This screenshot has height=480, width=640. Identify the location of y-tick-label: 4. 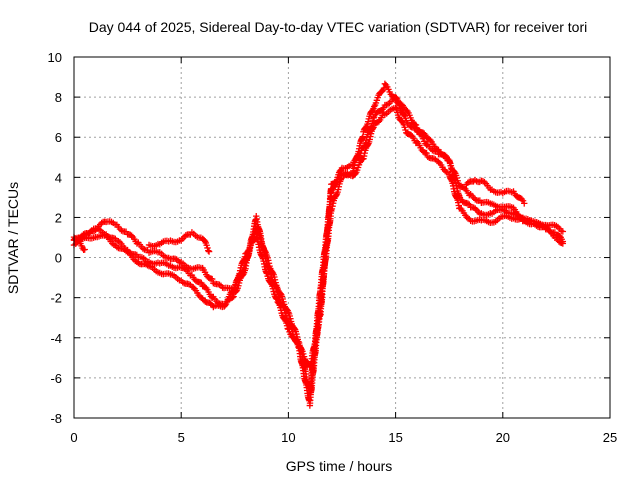
(58, 177).